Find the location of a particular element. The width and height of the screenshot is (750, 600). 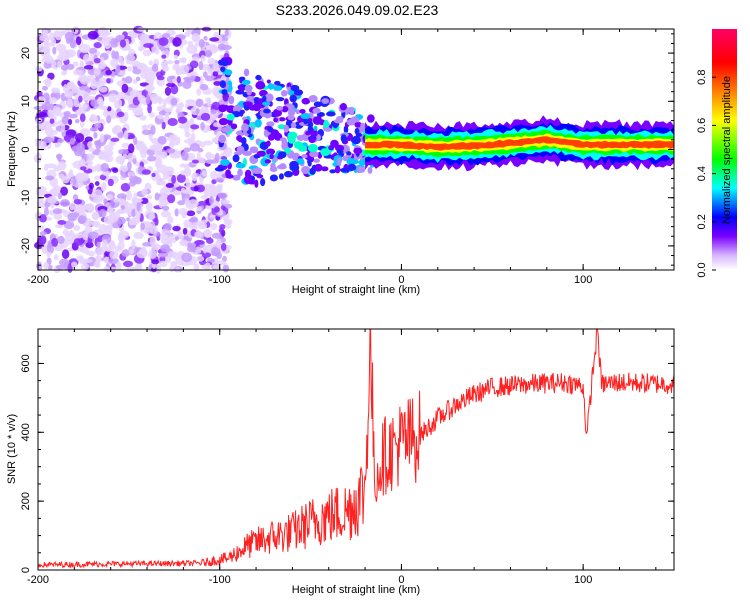

colorbar-tick-label: 0.8 is located at coordinates (702, 77).